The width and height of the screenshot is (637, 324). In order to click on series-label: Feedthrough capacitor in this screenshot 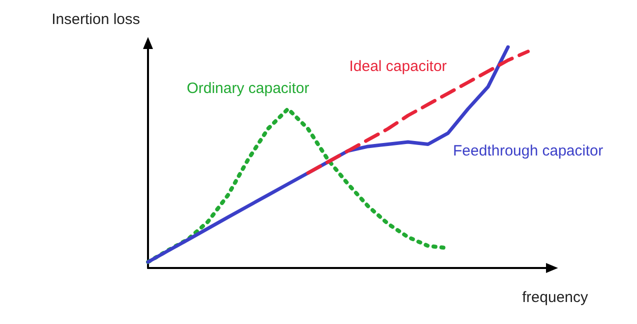, I will do `click(528, 151)`.